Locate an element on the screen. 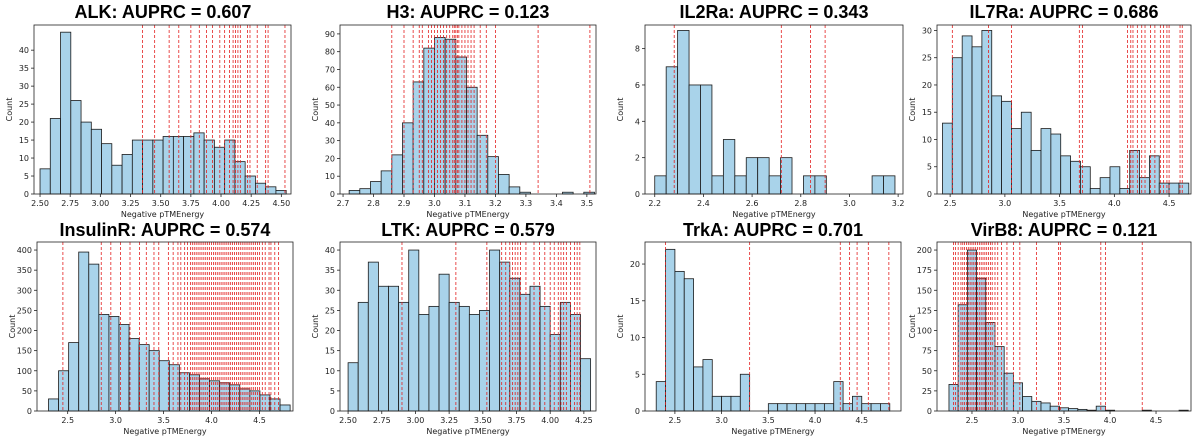 The image size is (1200, 441). x-tick-label: 3.3 is located at coordinates (526, 203).